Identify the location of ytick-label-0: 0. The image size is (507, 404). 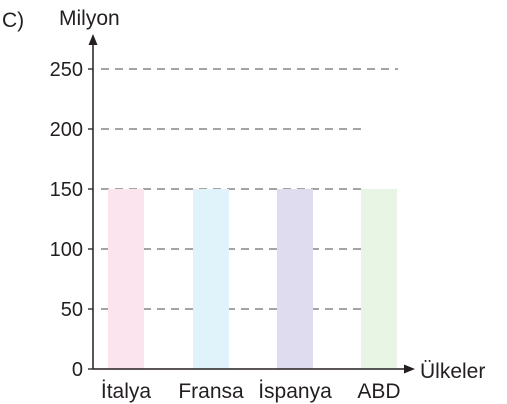
(77, 370).